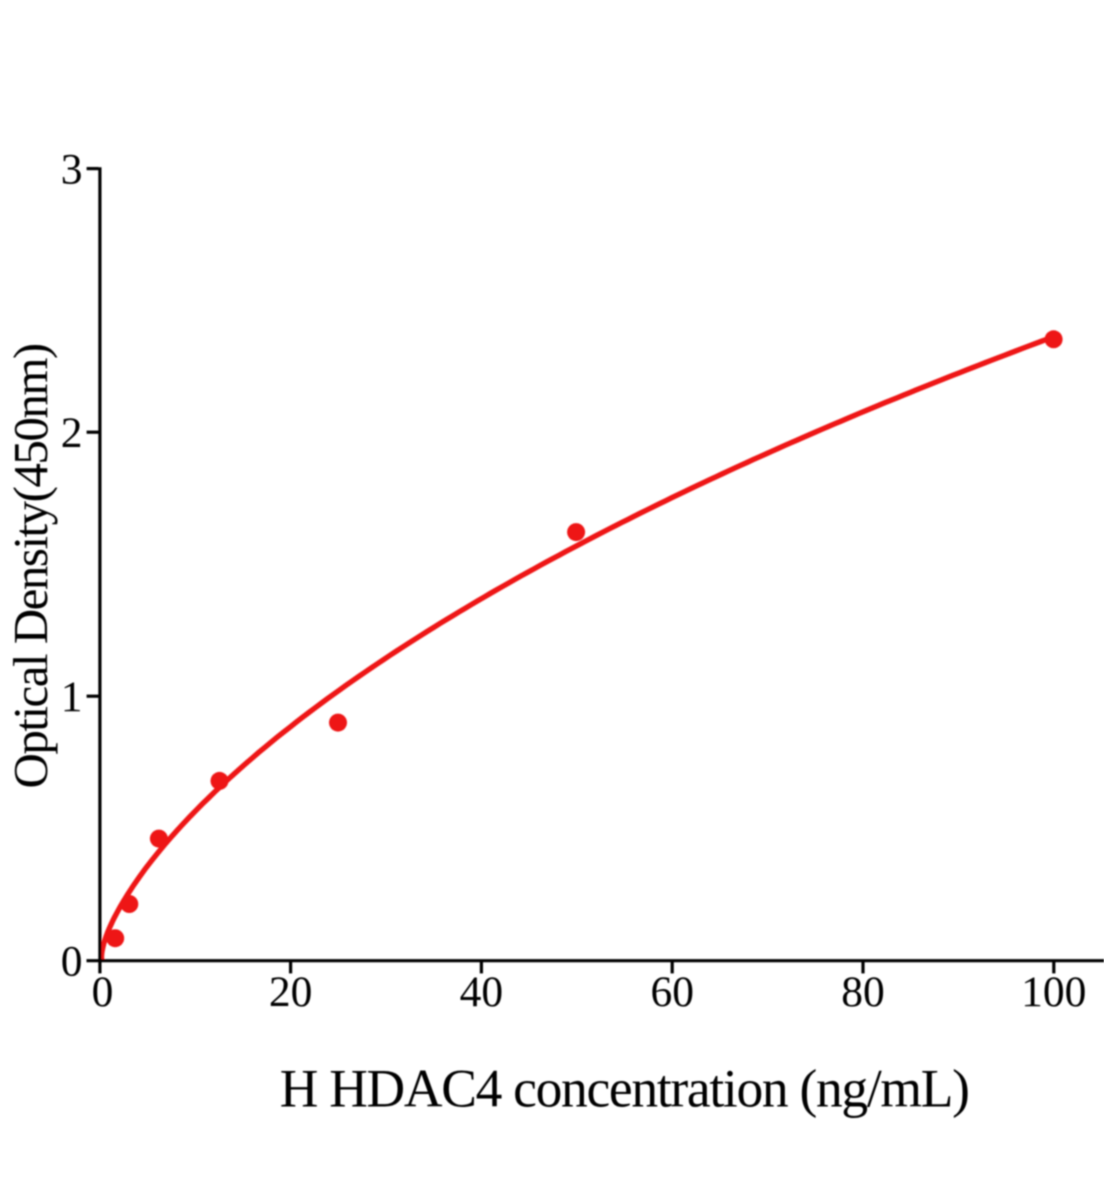 This screenshot has width=1104, height=1200. I want to click on svg-text: Optical Density(450nm), so click(30, 566).